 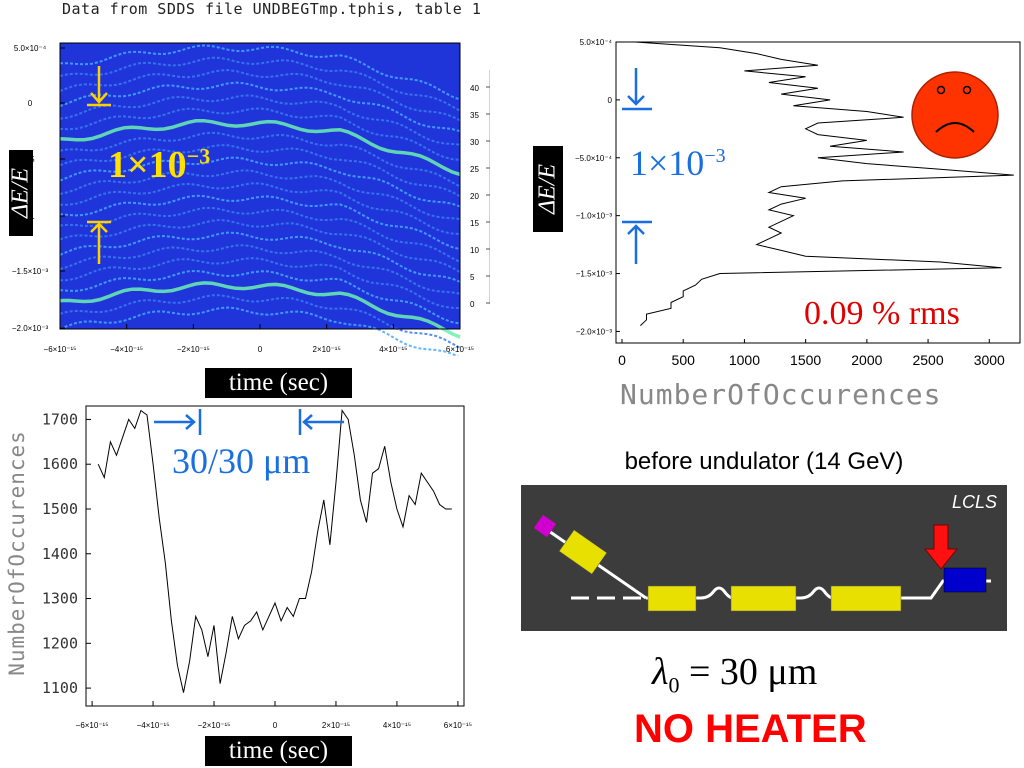 What do you see at coordinates (866, 360) in the screenshot?
I see `projection-x-tick: 2000` at bounding box center [866, 360].